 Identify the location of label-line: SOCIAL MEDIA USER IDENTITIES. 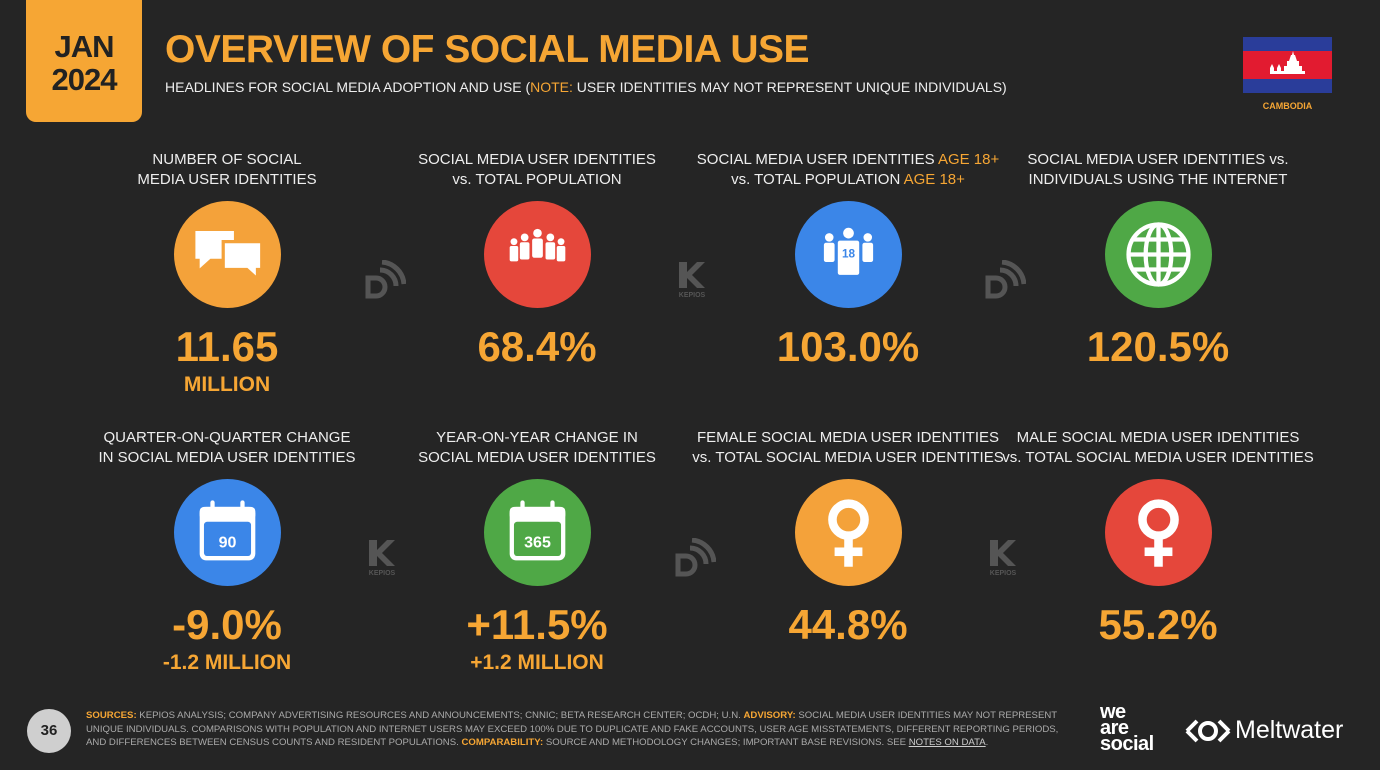
(537, 160).